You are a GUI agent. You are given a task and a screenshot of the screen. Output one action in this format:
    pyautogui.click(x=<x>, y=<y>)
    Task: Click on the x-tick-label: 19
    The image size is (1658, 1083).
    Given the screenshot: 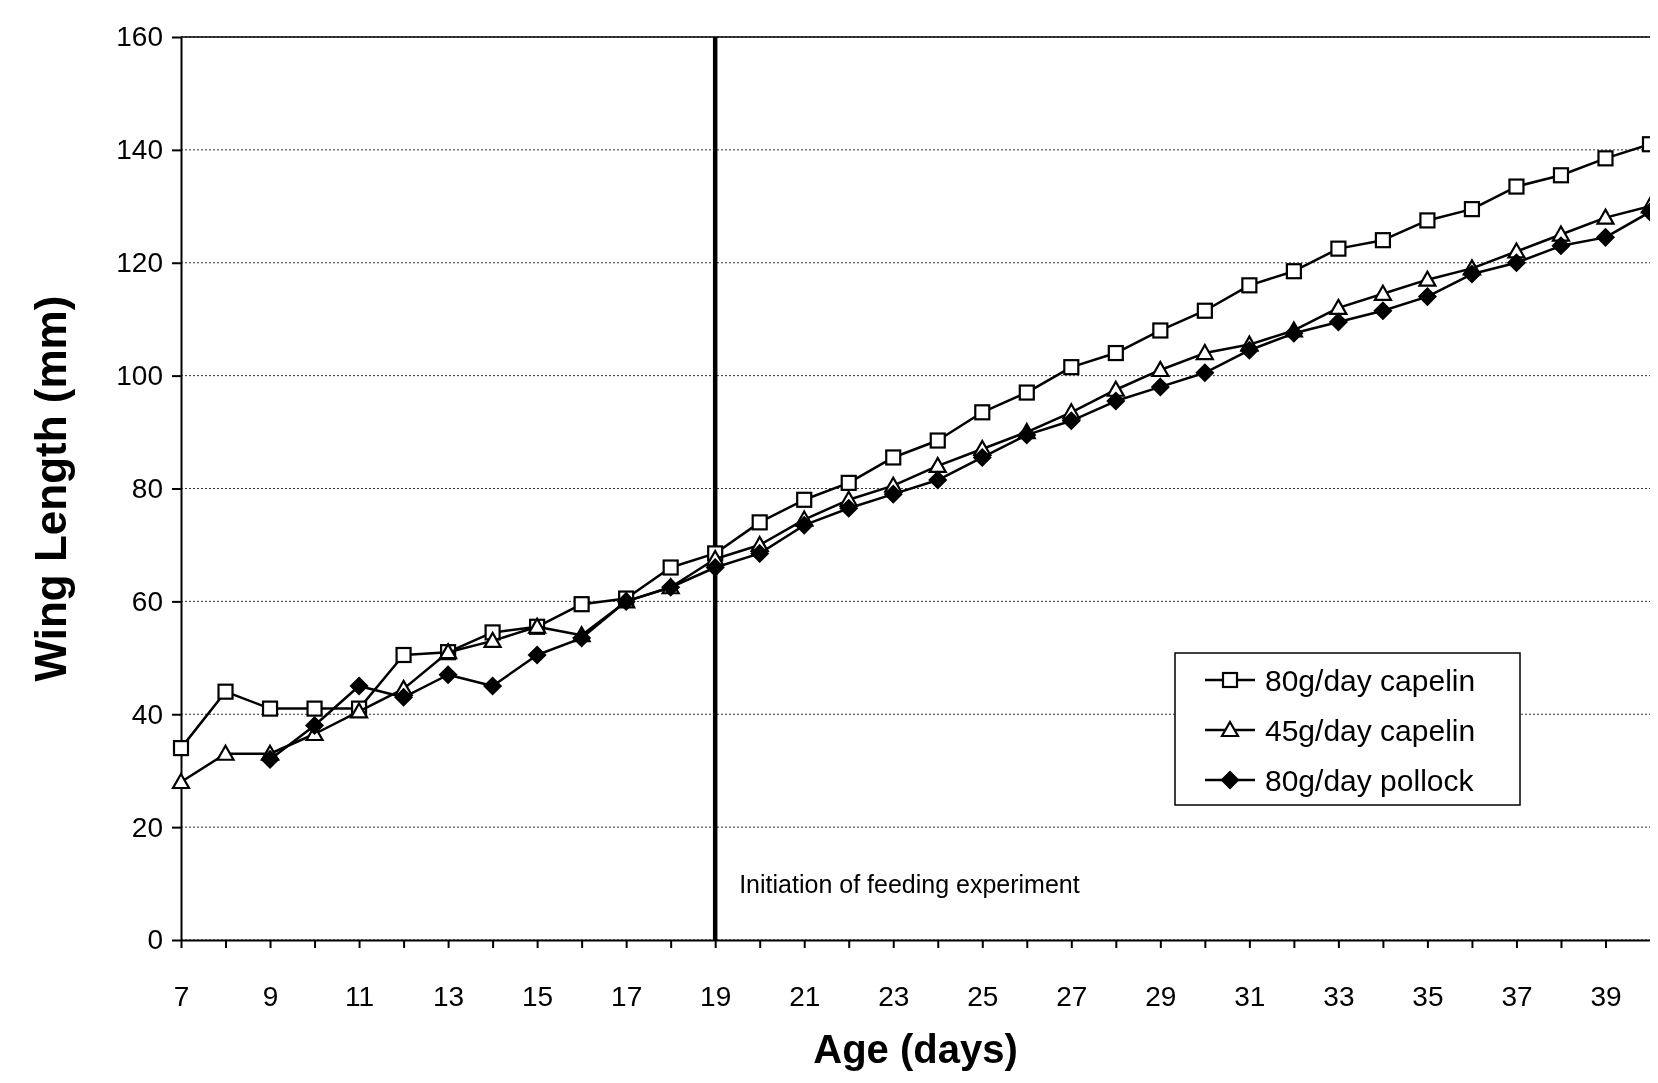 What is the action you would take?
    pyautogui.click(x=716, y=996)
    